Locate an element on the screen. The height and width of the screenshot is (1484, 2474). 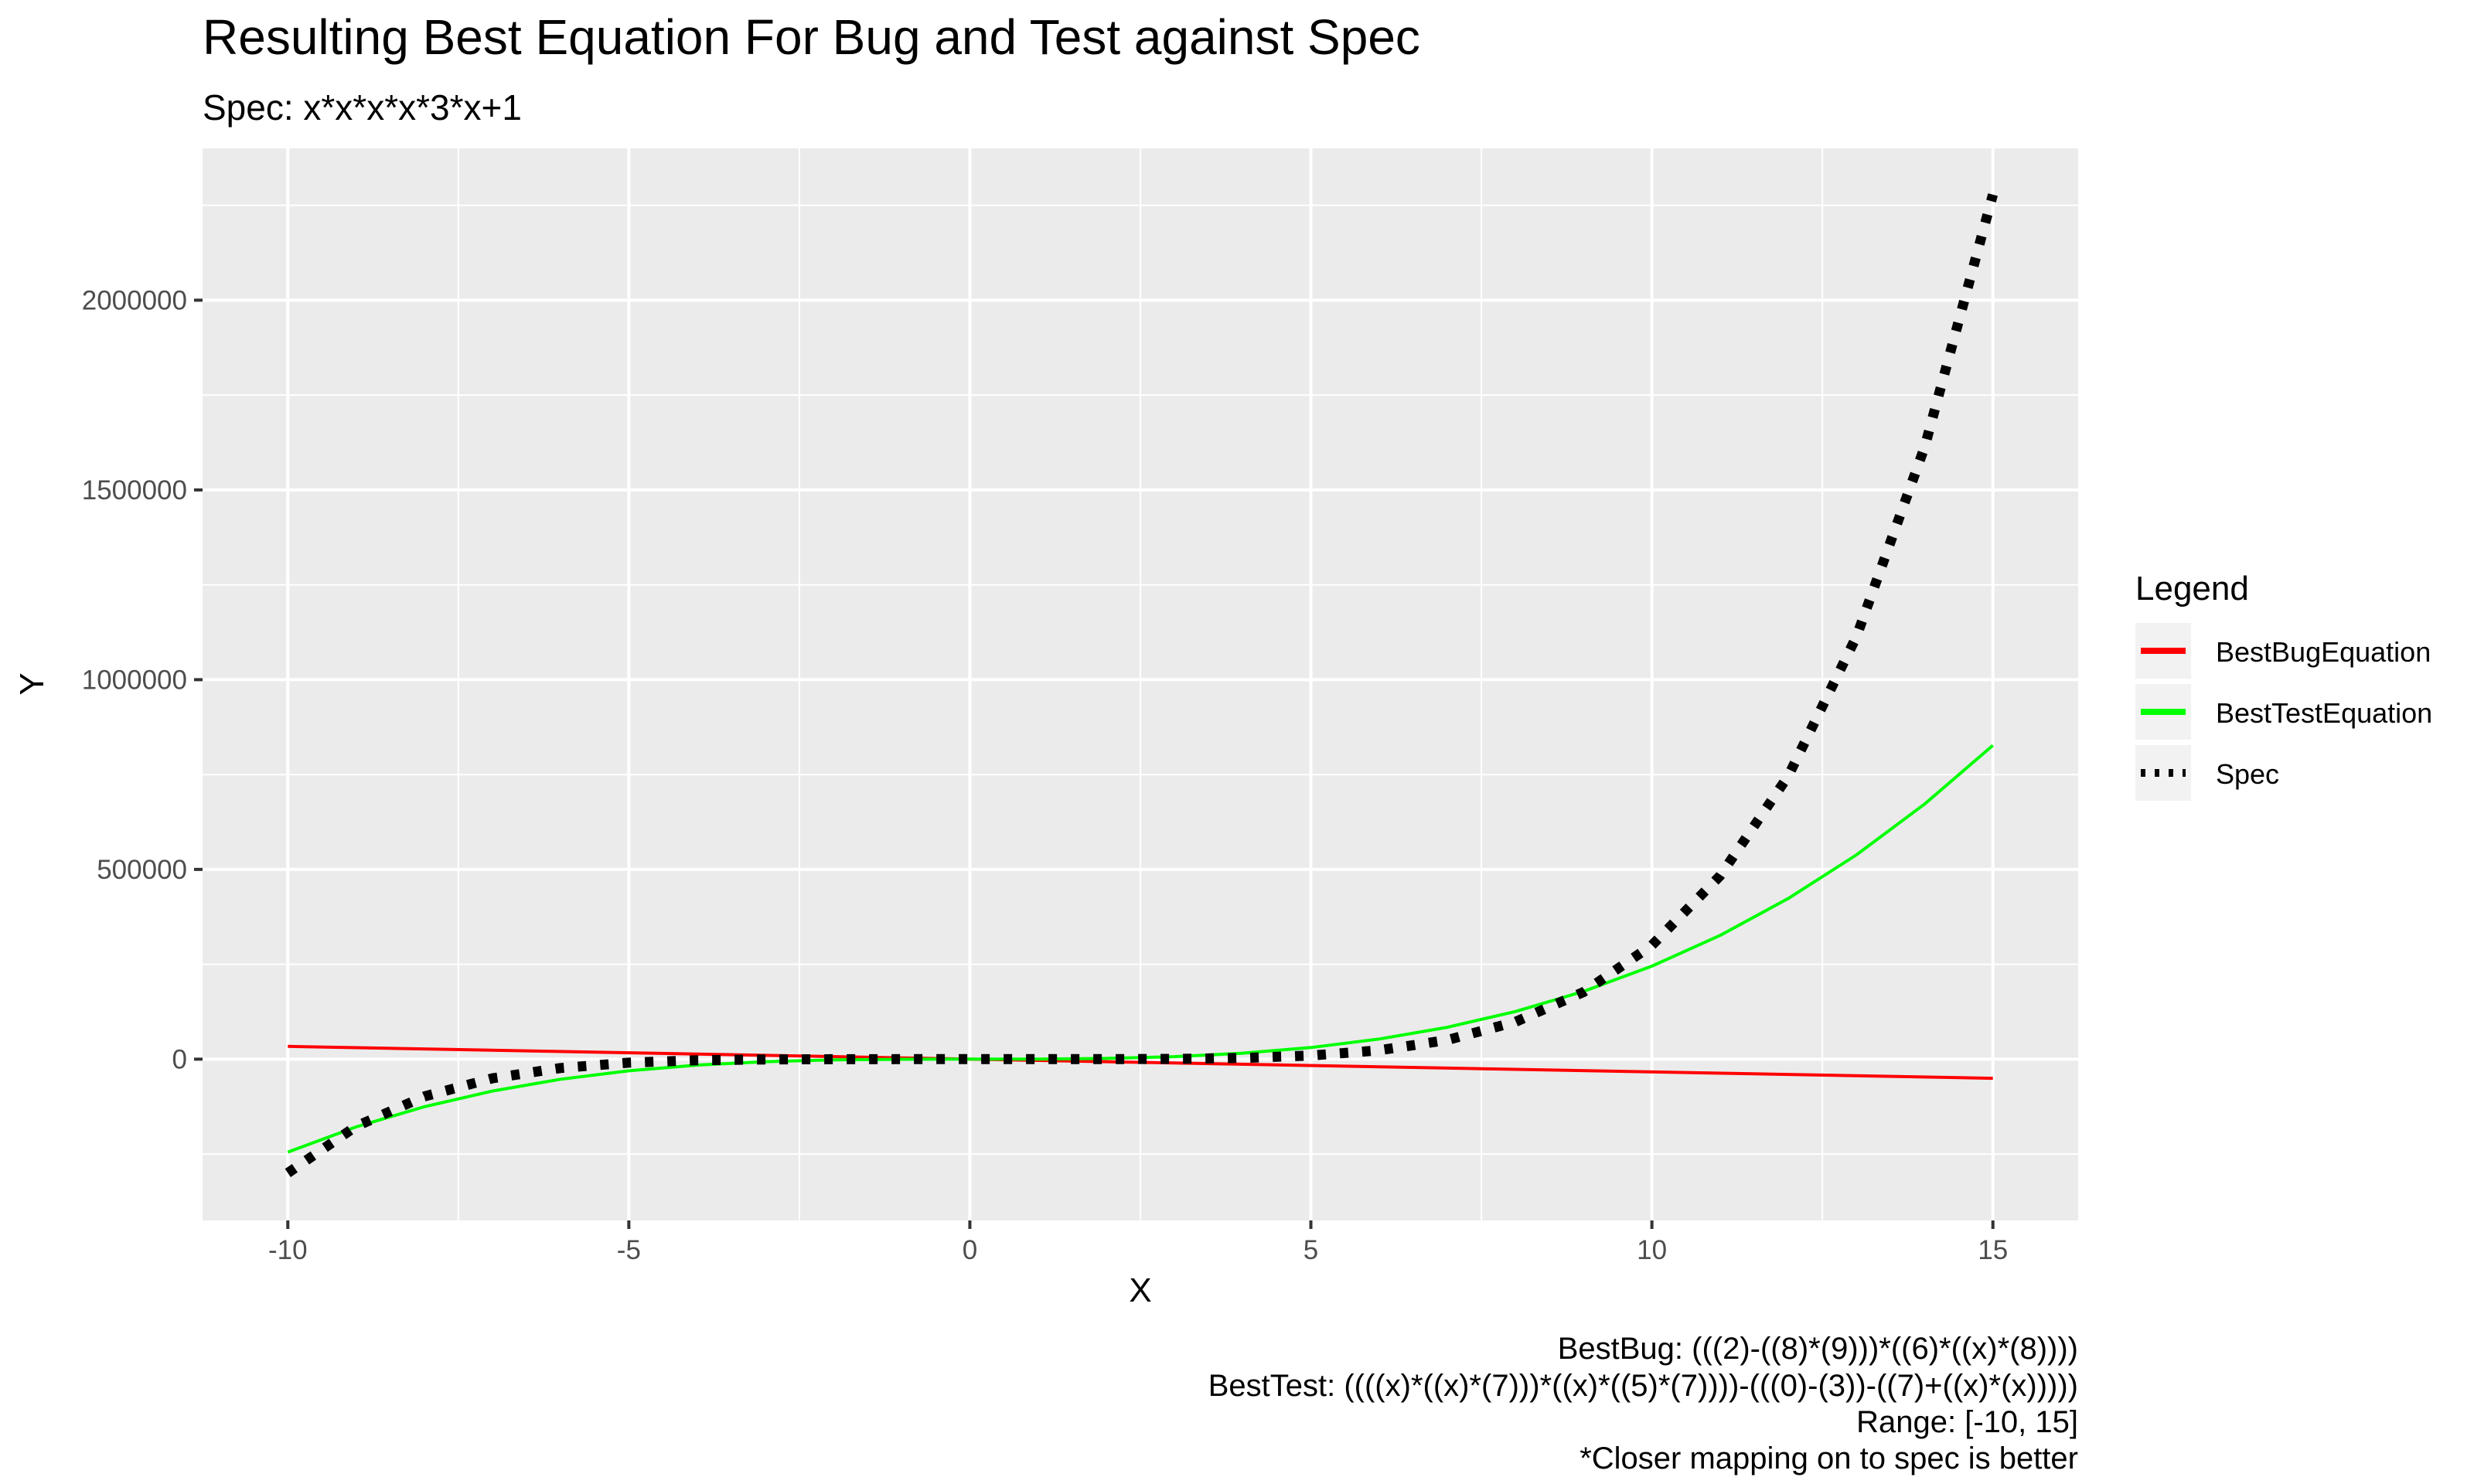
x-tick-labels: -10 -5 0 5 10 15 is located at coordinates (1138, 1250).